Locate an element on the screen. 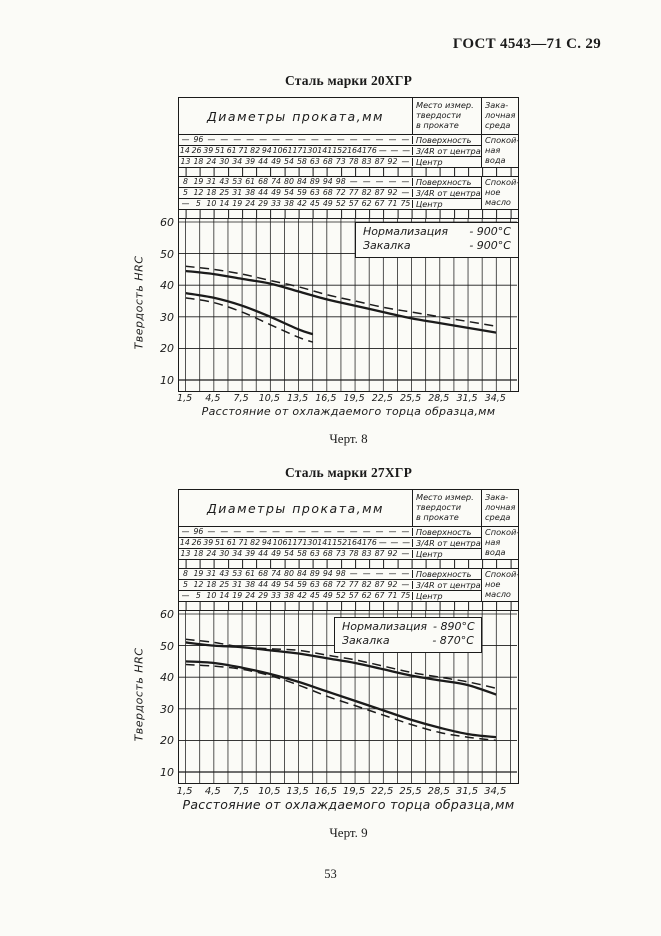  hardness-value: 164 is located at coordinates (354, 151).